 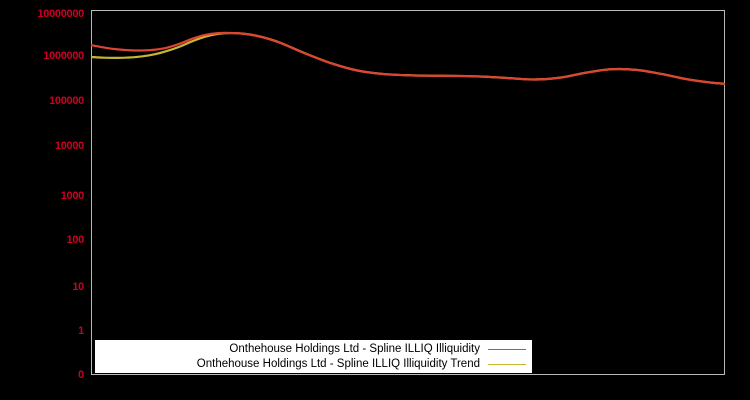 What do you see at coordinates (75, 240) in the screenshot?
I see `y-tick-label: 100` at bounding box center [75, 240].